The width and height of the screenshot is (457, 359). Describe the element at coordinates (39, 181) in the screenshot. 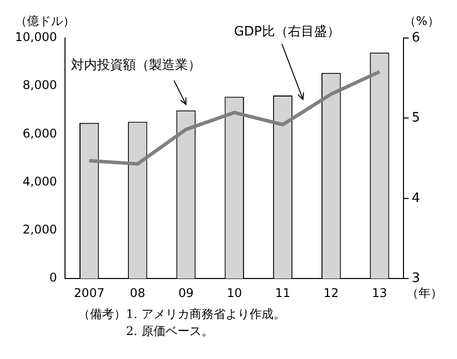

I see `y-tick-label: 4,000` at that location.